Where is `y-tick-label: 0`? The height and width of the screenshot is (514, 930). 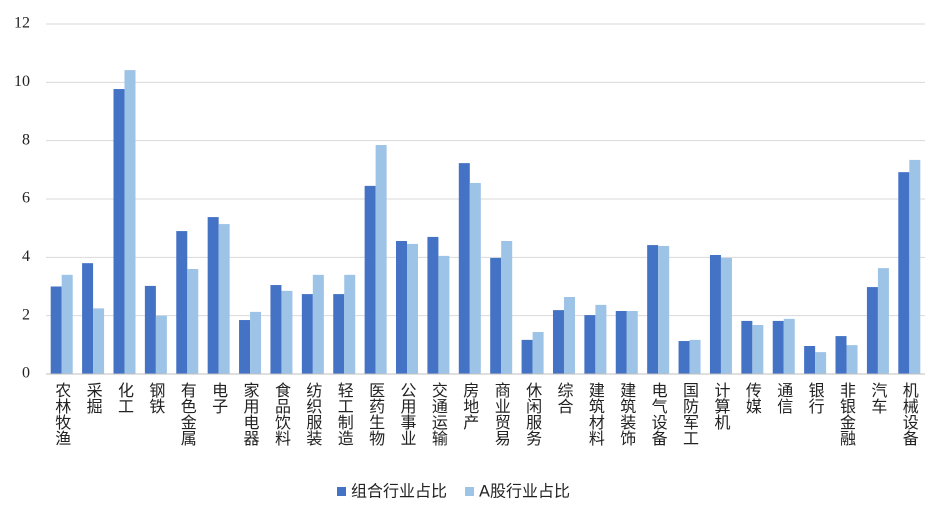
y-tick-label: 0 is located at coordinates (26, 373).